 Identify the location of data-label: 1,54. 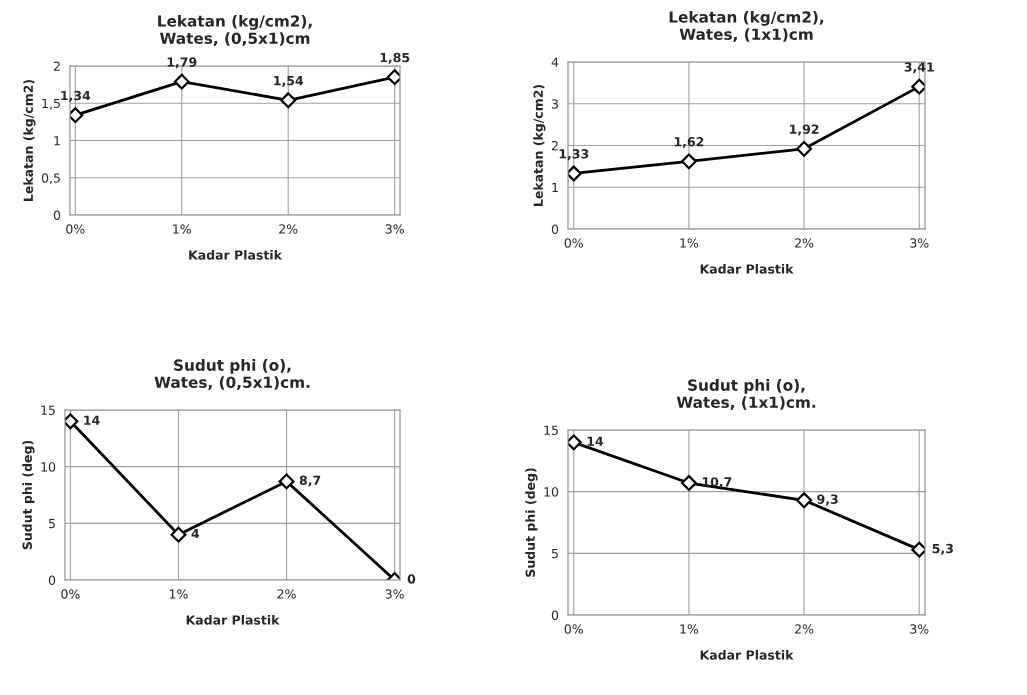
(289, 81).